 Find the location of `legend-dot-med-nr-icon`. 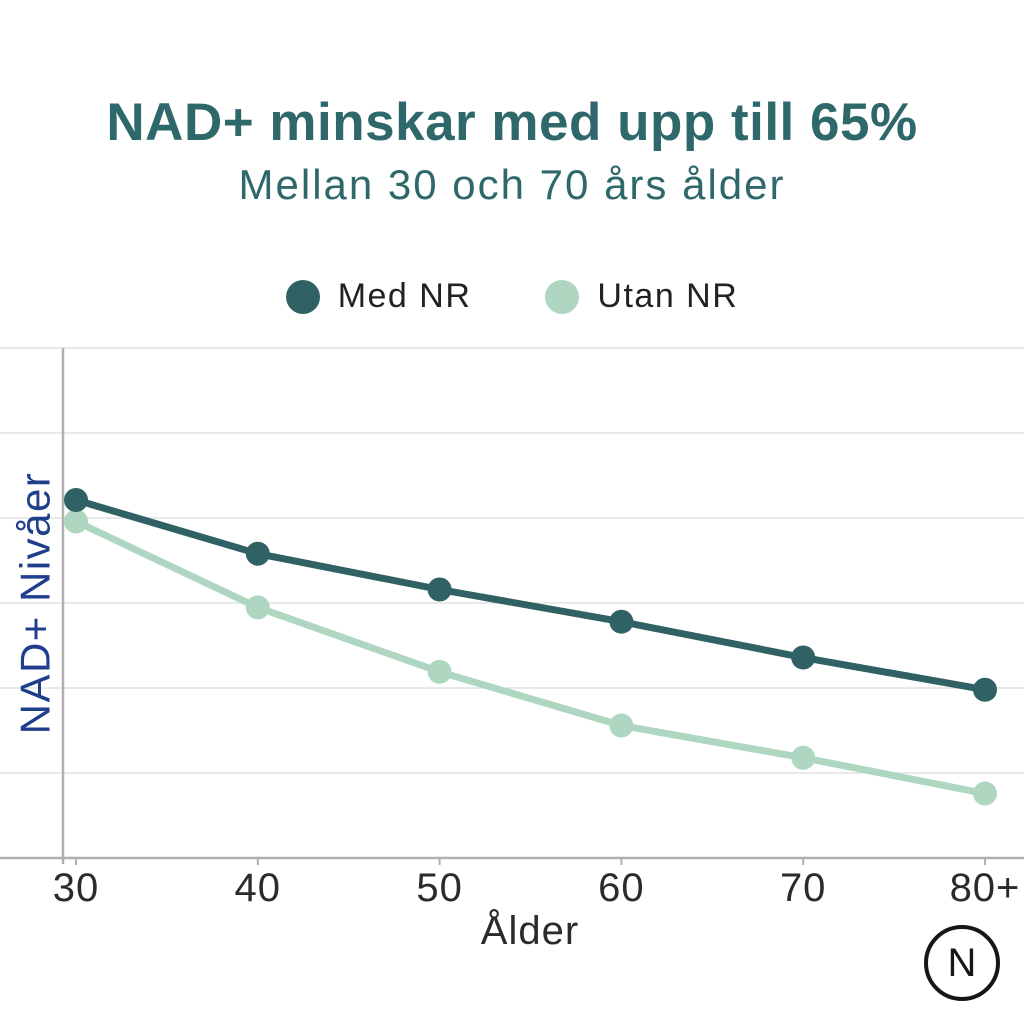

legend-dot-med-nr-icon is located at coordinates (302, 296).